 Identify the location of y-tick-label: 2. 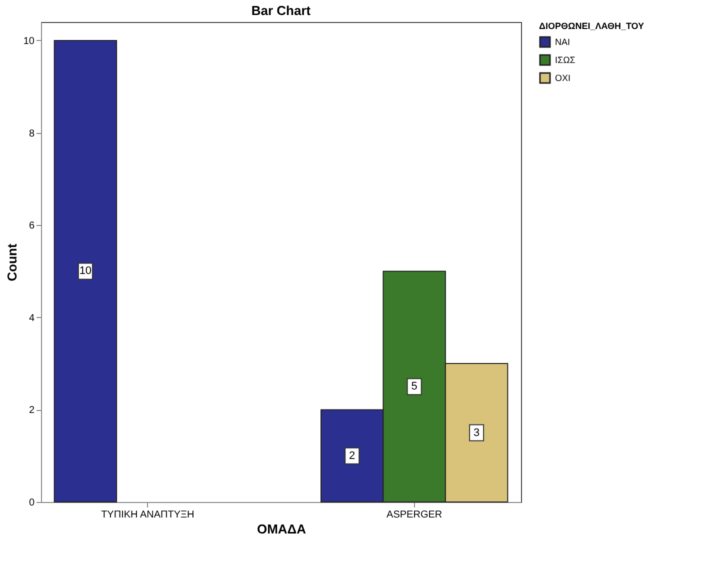
(31, 410).